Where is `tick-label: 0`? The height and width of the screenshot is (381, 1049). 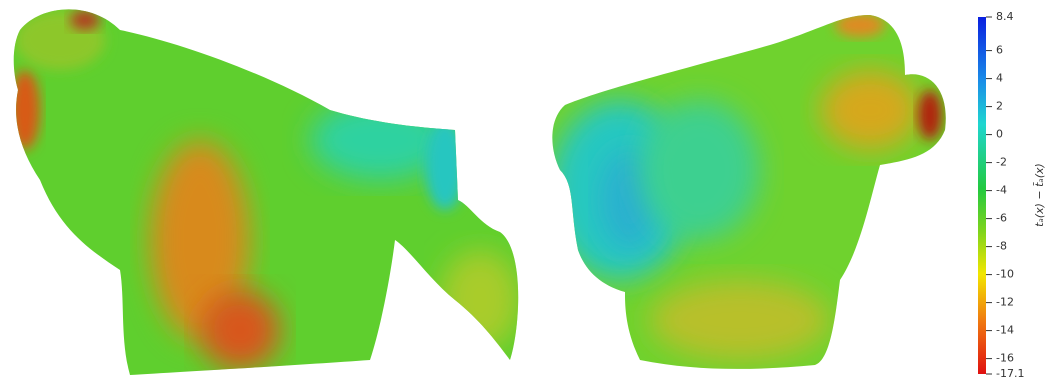
tick-label: 0 is located at coordinates (999, 134).